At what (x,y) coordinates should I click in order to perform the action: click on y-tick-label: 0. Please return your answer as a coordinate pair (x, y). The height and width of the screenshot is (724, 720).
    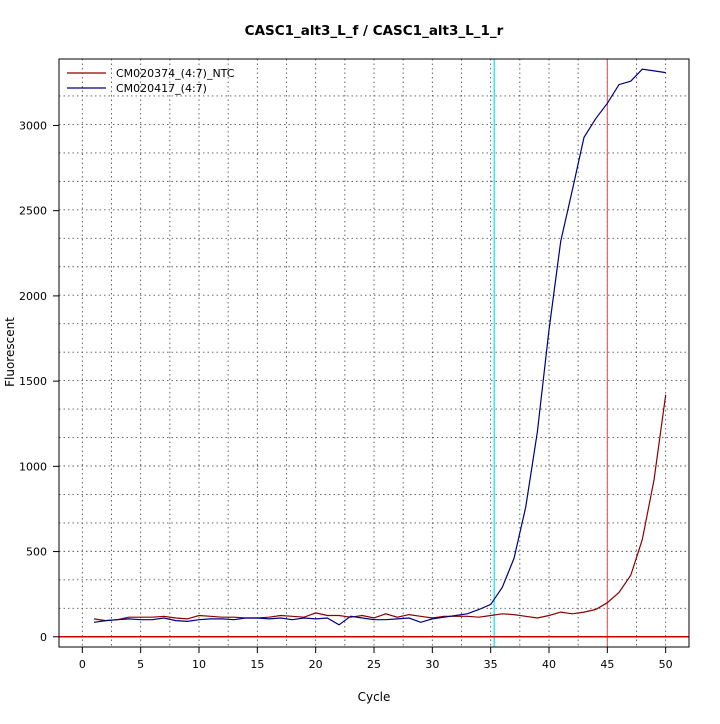
    Looking at the image, I should click on (43, 637).